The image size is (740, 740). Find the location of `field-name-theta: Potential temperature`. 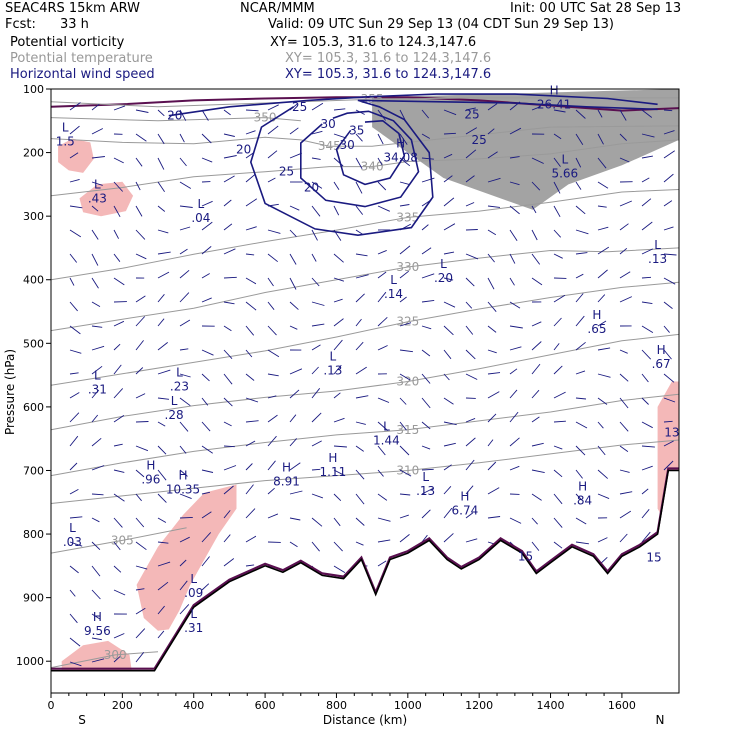

field-name-theta: Potential temperature is located at coordinates (81, 58).